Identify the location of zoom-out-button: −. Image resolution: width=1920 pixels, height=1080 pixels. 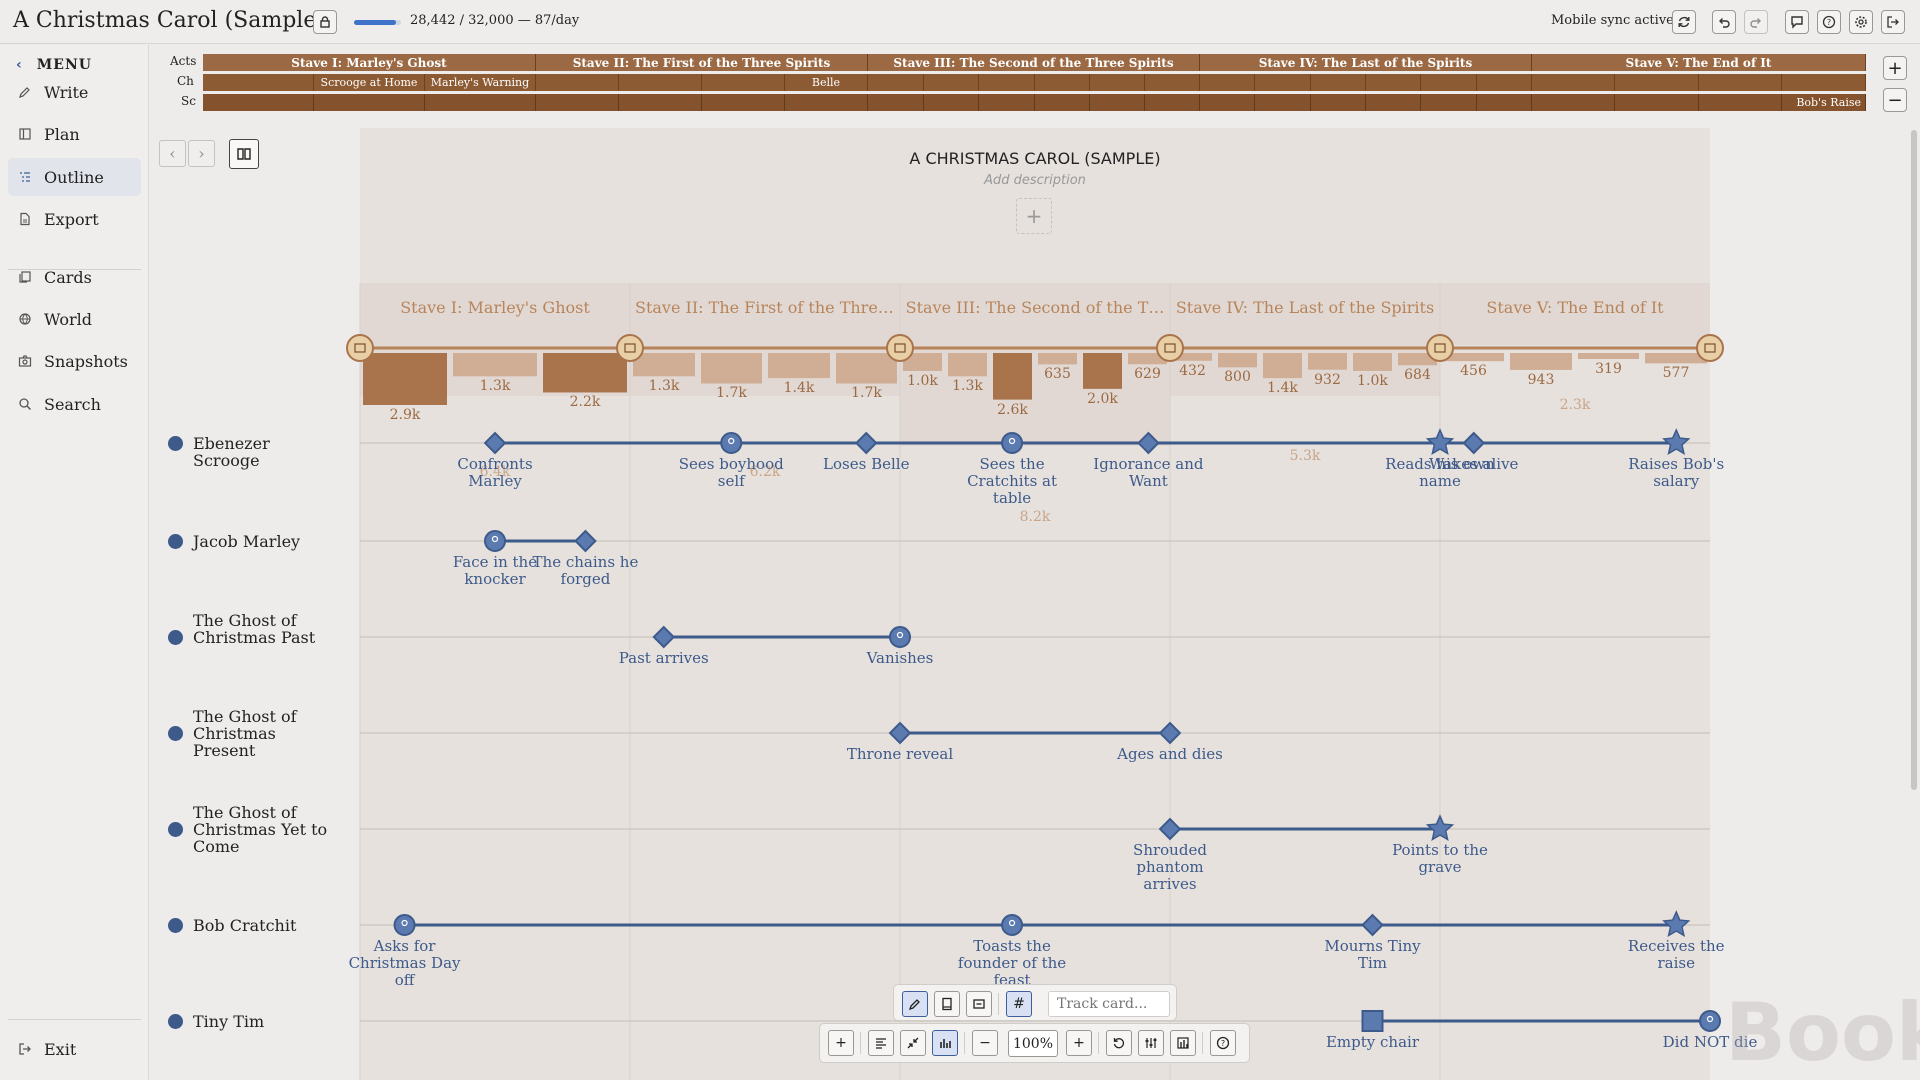
(985, 1043).